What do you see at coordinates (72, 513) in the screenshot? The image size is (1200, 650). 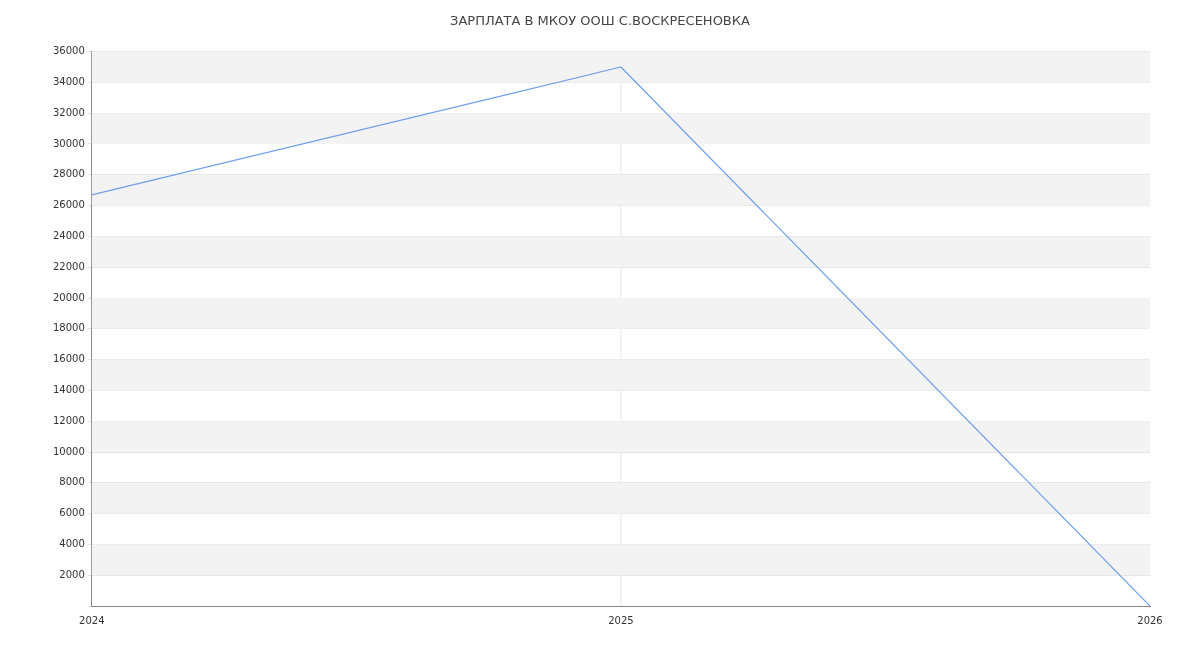 I see `y-tick-label: 6000` at bounding box center [72, 513].